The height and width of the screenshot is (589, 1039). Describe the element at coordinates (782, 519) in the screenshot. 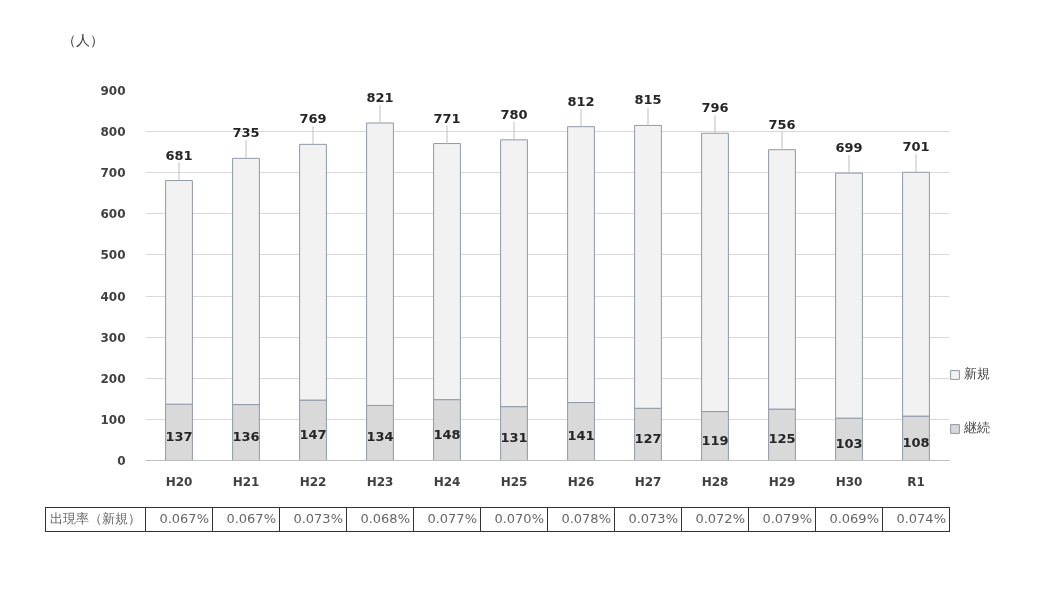

I see `text: 0.079%` at that location.